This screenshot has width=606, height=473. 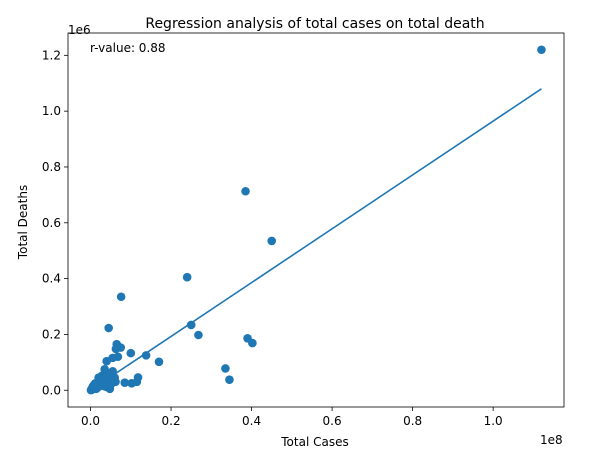 What do you see at coordinates (493, 421) in the screenshot?
I see `x-tick-label: 1.0` at bounding box center [493, 421].